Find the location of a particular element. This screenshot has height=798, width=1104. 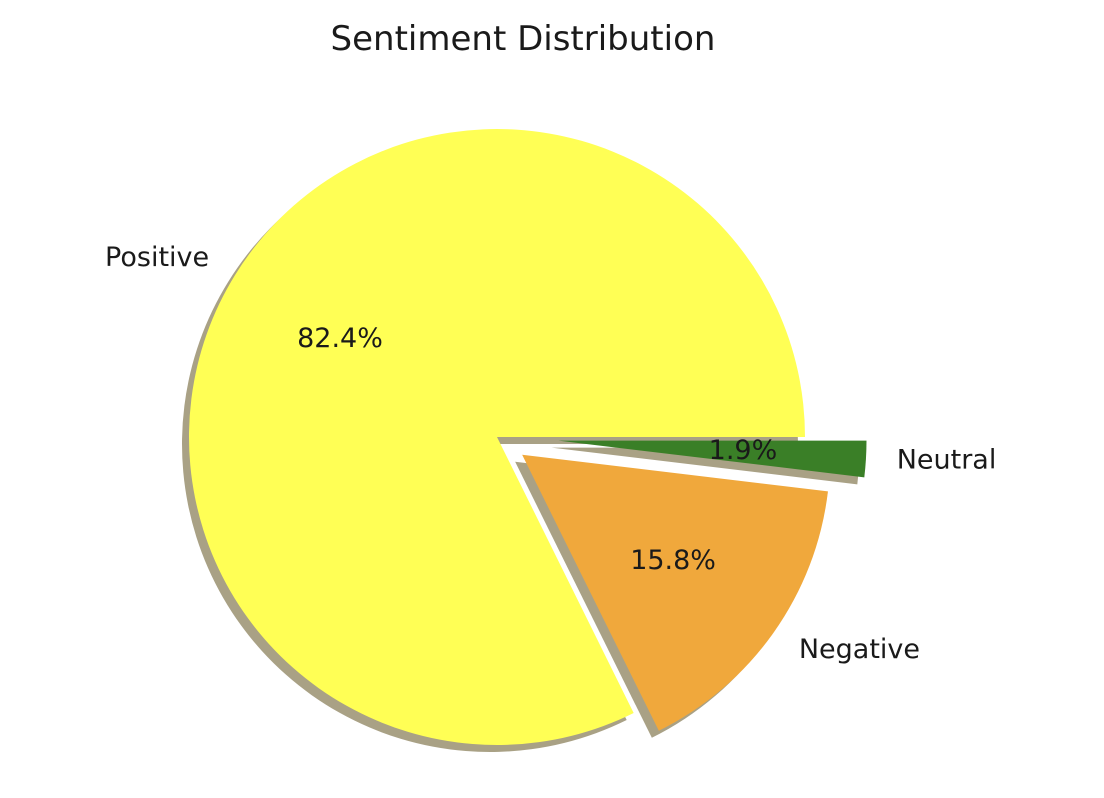

slice-label-positive: Positive is located at coordinates (157, 257).